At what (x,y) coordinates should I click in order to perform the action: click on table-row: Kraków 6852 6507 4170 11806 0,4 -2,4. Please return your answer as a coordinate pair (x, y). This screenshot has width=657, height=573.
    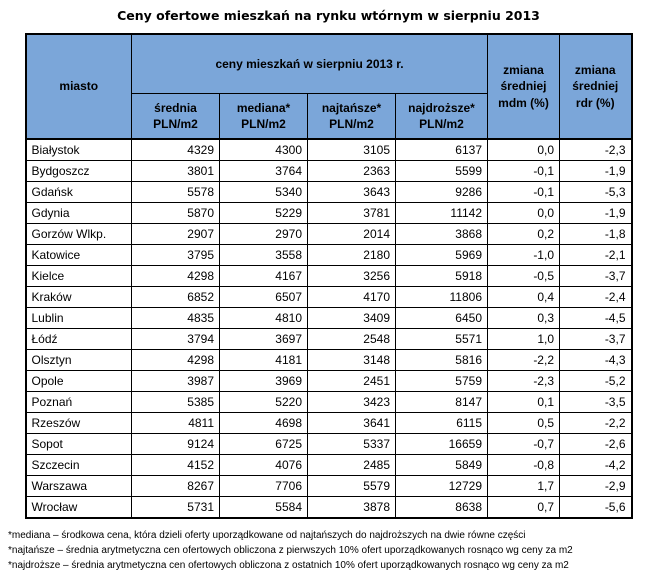
    Looking at the image, I should click on (328, 297).